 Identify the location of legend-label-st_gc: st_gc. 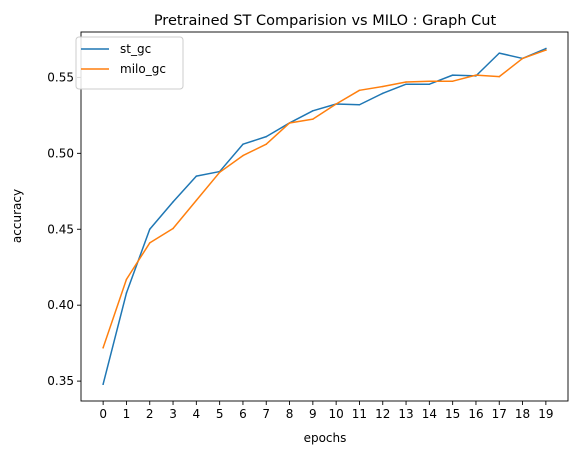
(135, 49).